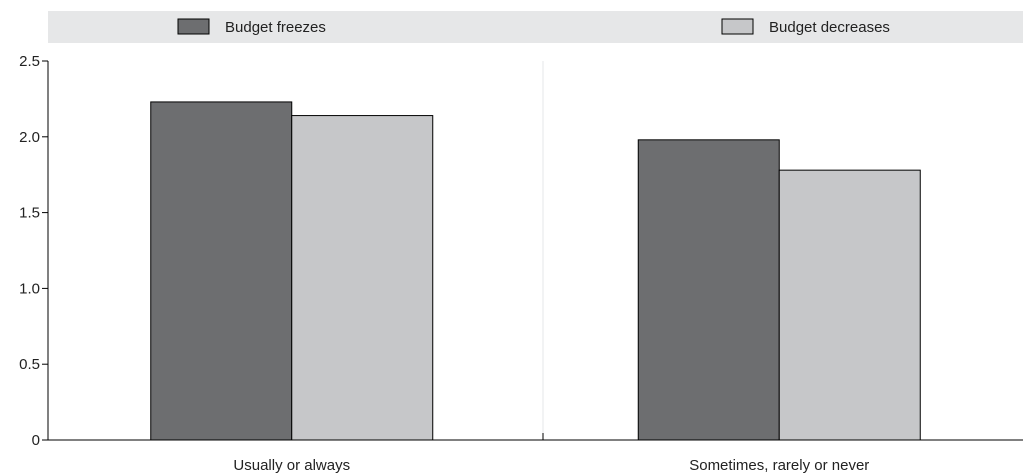 The image size is (1023, 475). Describe the element at coordinates (29, 364) in the screenshot. I see `y-tick-label: 0.5` at that location.